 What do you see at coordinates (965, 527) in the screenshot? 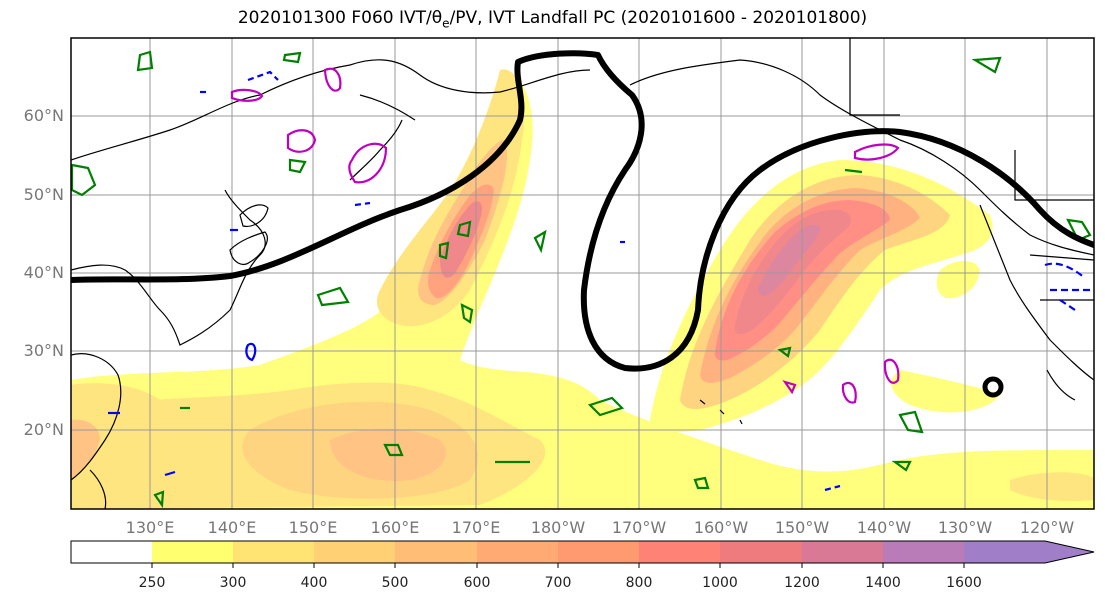
I see `lon-label-130w: 130°W` at bounding box center [965, 527].